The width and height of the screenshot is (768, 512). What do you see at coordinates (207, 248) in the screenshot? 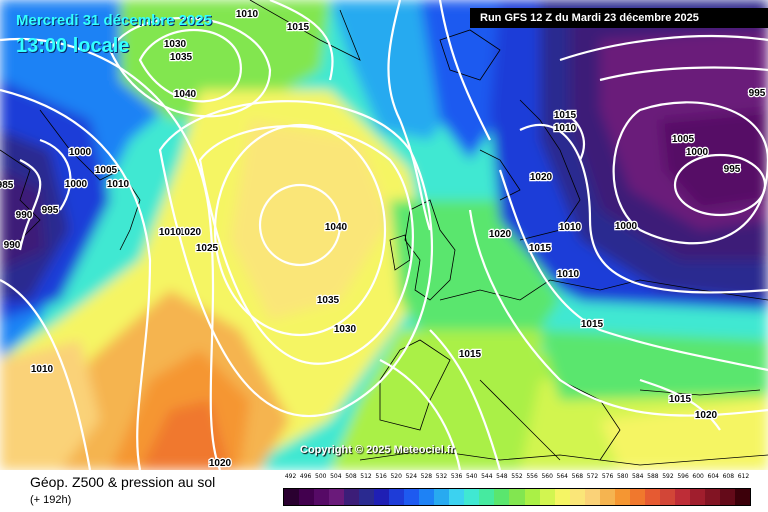
I see `pressure-label: 1025` at bounding box center [207, 248].